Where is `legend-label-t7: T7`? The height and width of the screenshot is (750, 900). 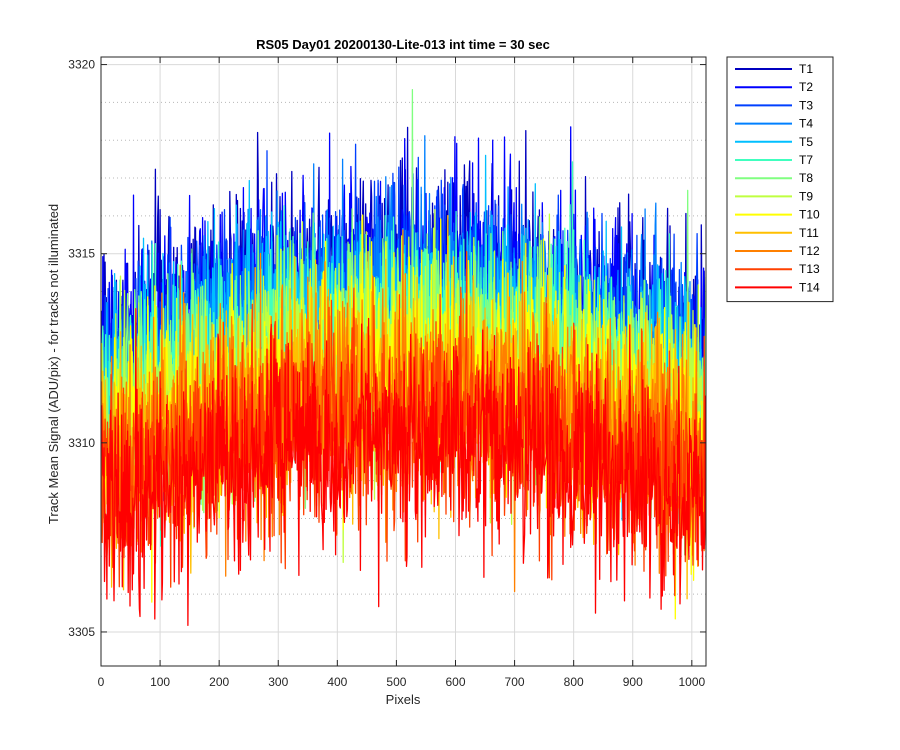 legend-label-t7: T7 is located at coordinates (806, 160).